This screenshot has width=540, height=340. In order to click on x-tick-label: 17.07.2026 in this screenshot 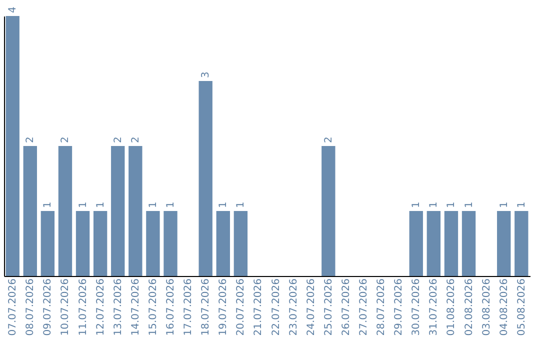, I will do `click(188, 307)`.